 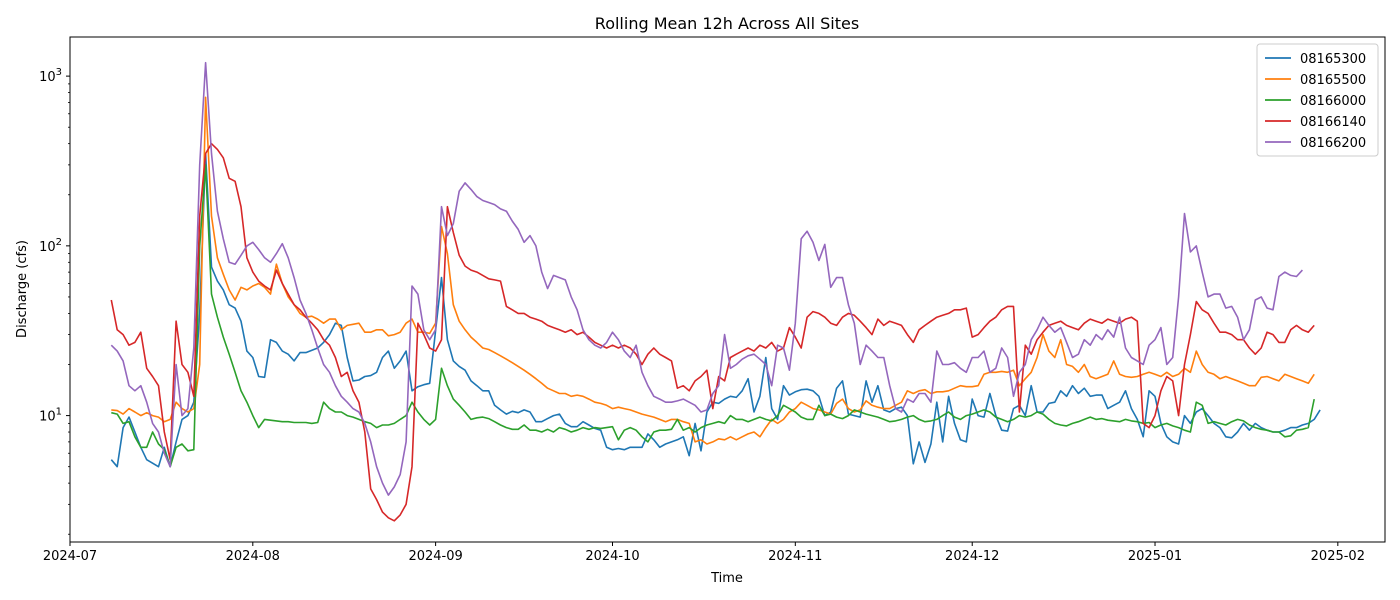 I want to click on y-tick-label: 10¹, so click(x=50, y=416).